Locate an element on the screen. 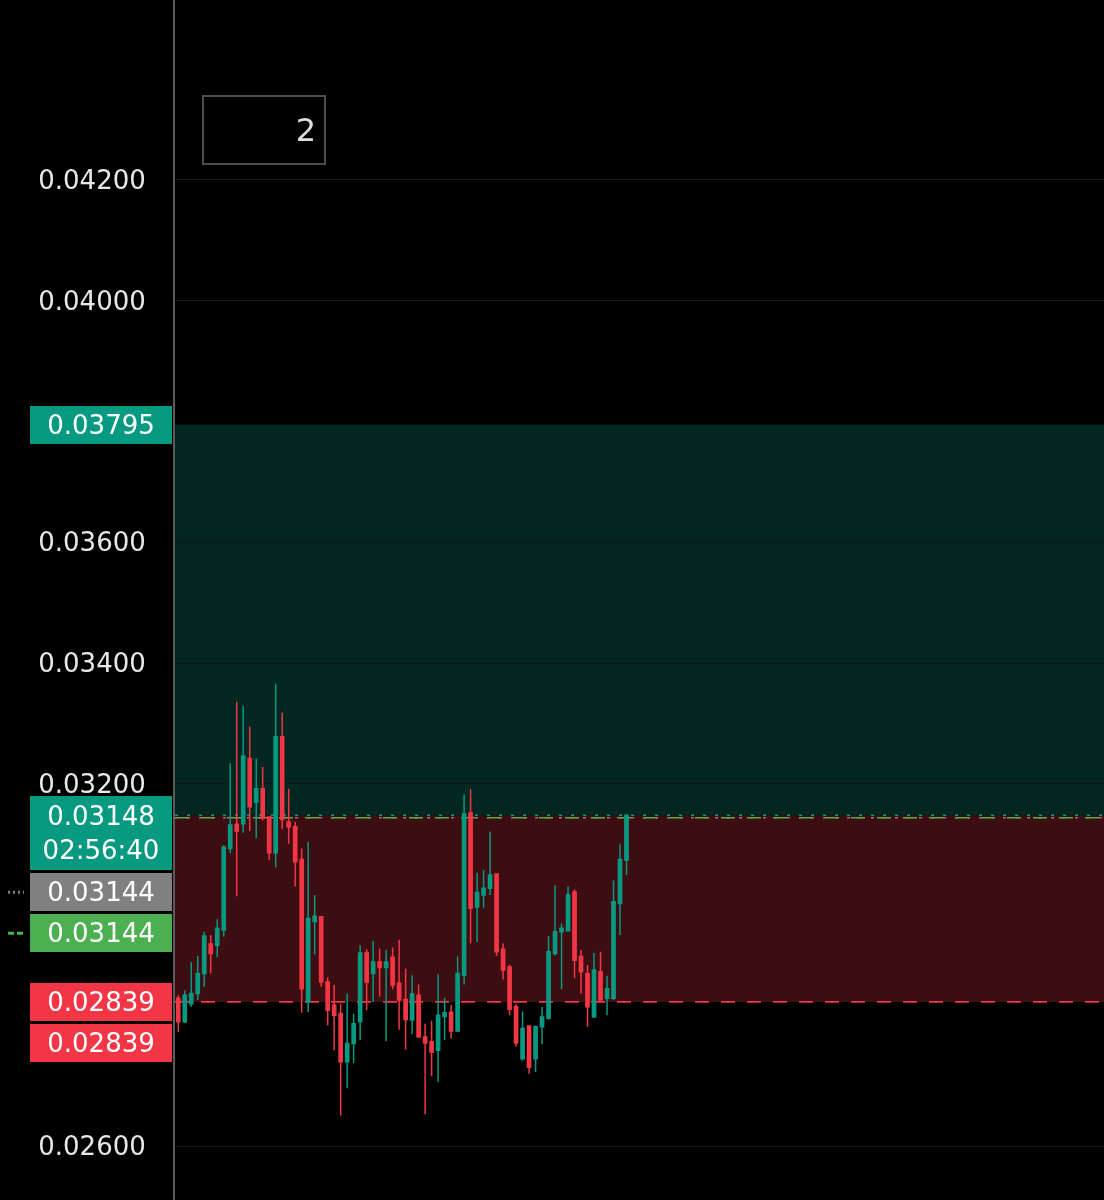 The width and height of the screenshot is (1104, 1200). band-label: 0.03795 is located at coordinates (101, 425).